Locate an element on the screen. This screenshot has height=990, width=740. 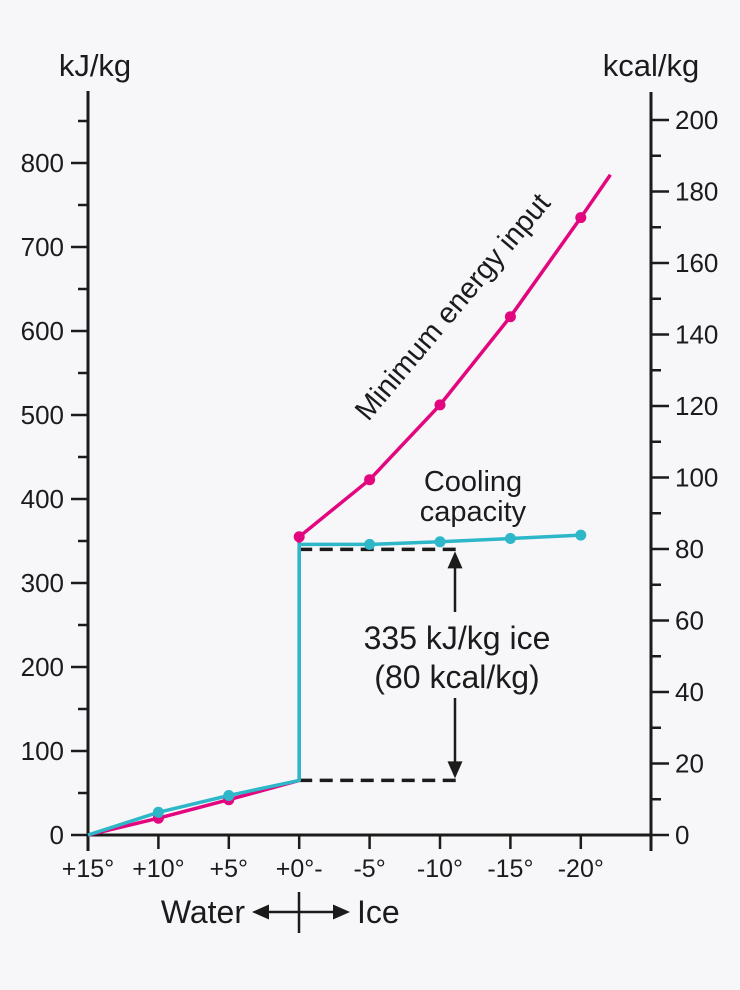
left-axis-tick-label: 500 is located at coordinates (42, 415).